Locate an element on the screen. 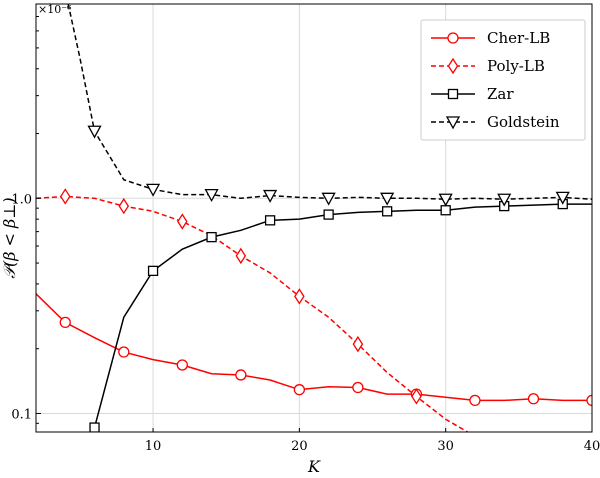  y-axis-label: 𝒫(β < β⊥) is located at coordinates (9, 237).